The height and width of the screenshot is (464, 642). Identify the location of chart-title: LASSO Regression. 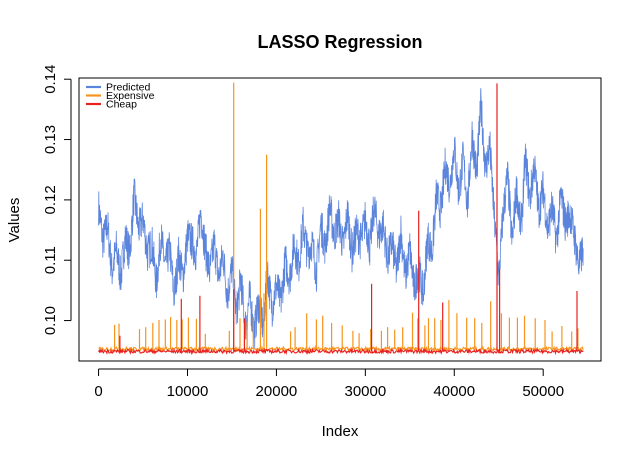
(339, 42).